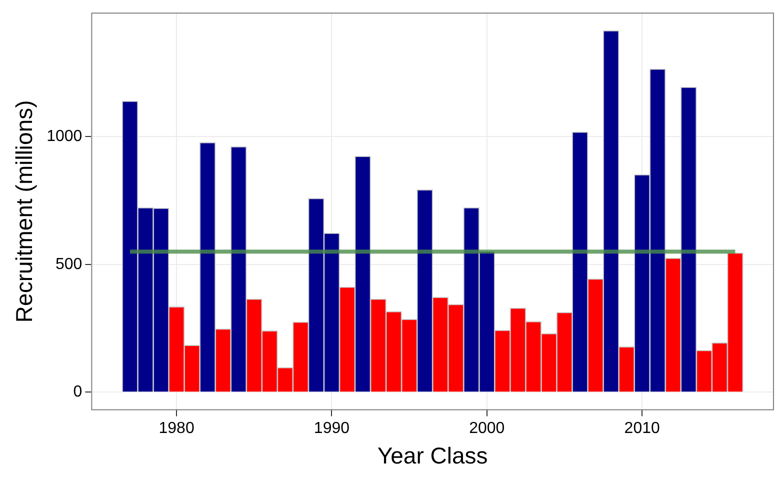 The height and width of the screenshot is (477, 776). Describe the element at coordinates (432, 455) in the screenshot. I see `x-axis-title: Year Class` at that location.